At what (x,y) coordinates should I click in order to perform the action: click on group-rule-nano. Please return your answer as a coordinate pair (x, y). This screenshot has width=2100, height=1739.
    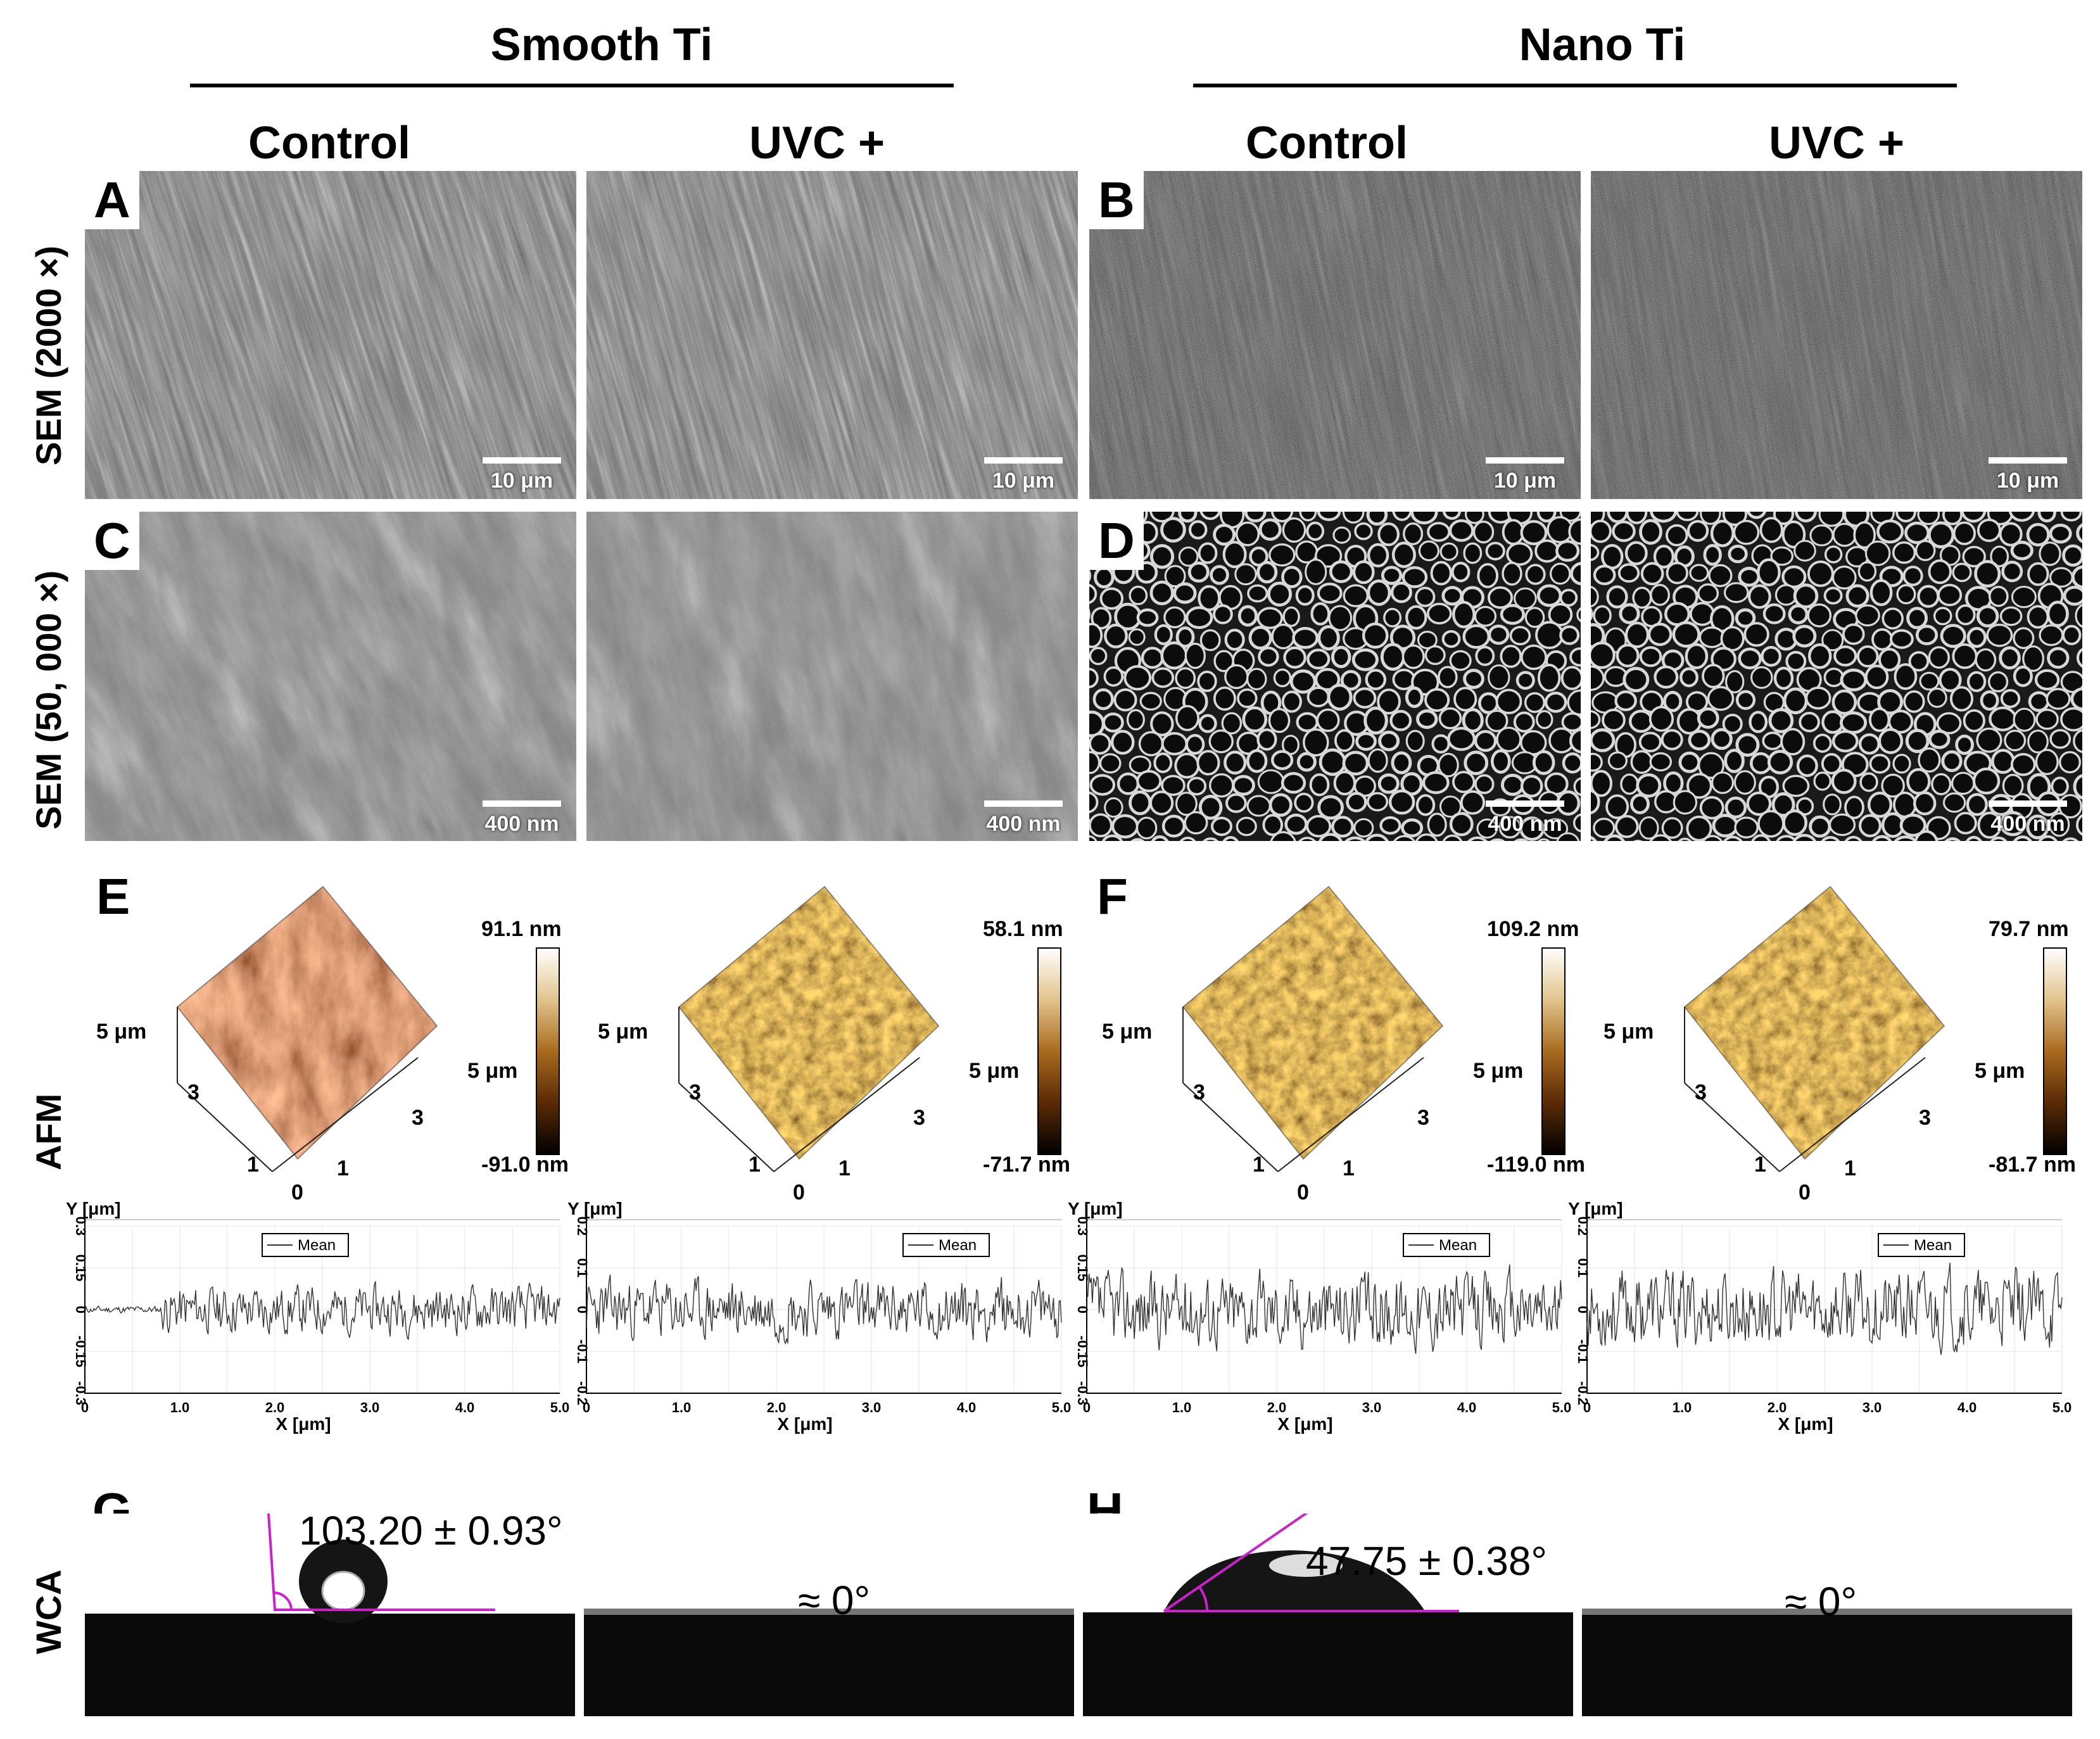
    Looking at the image, I should click on (1575, 85).